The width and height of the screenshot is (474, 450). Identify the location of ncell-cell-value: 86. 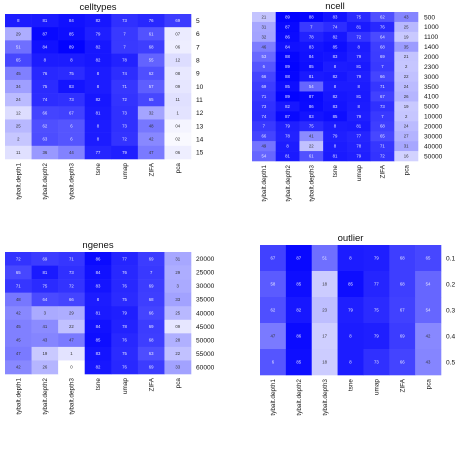
(287, 36).